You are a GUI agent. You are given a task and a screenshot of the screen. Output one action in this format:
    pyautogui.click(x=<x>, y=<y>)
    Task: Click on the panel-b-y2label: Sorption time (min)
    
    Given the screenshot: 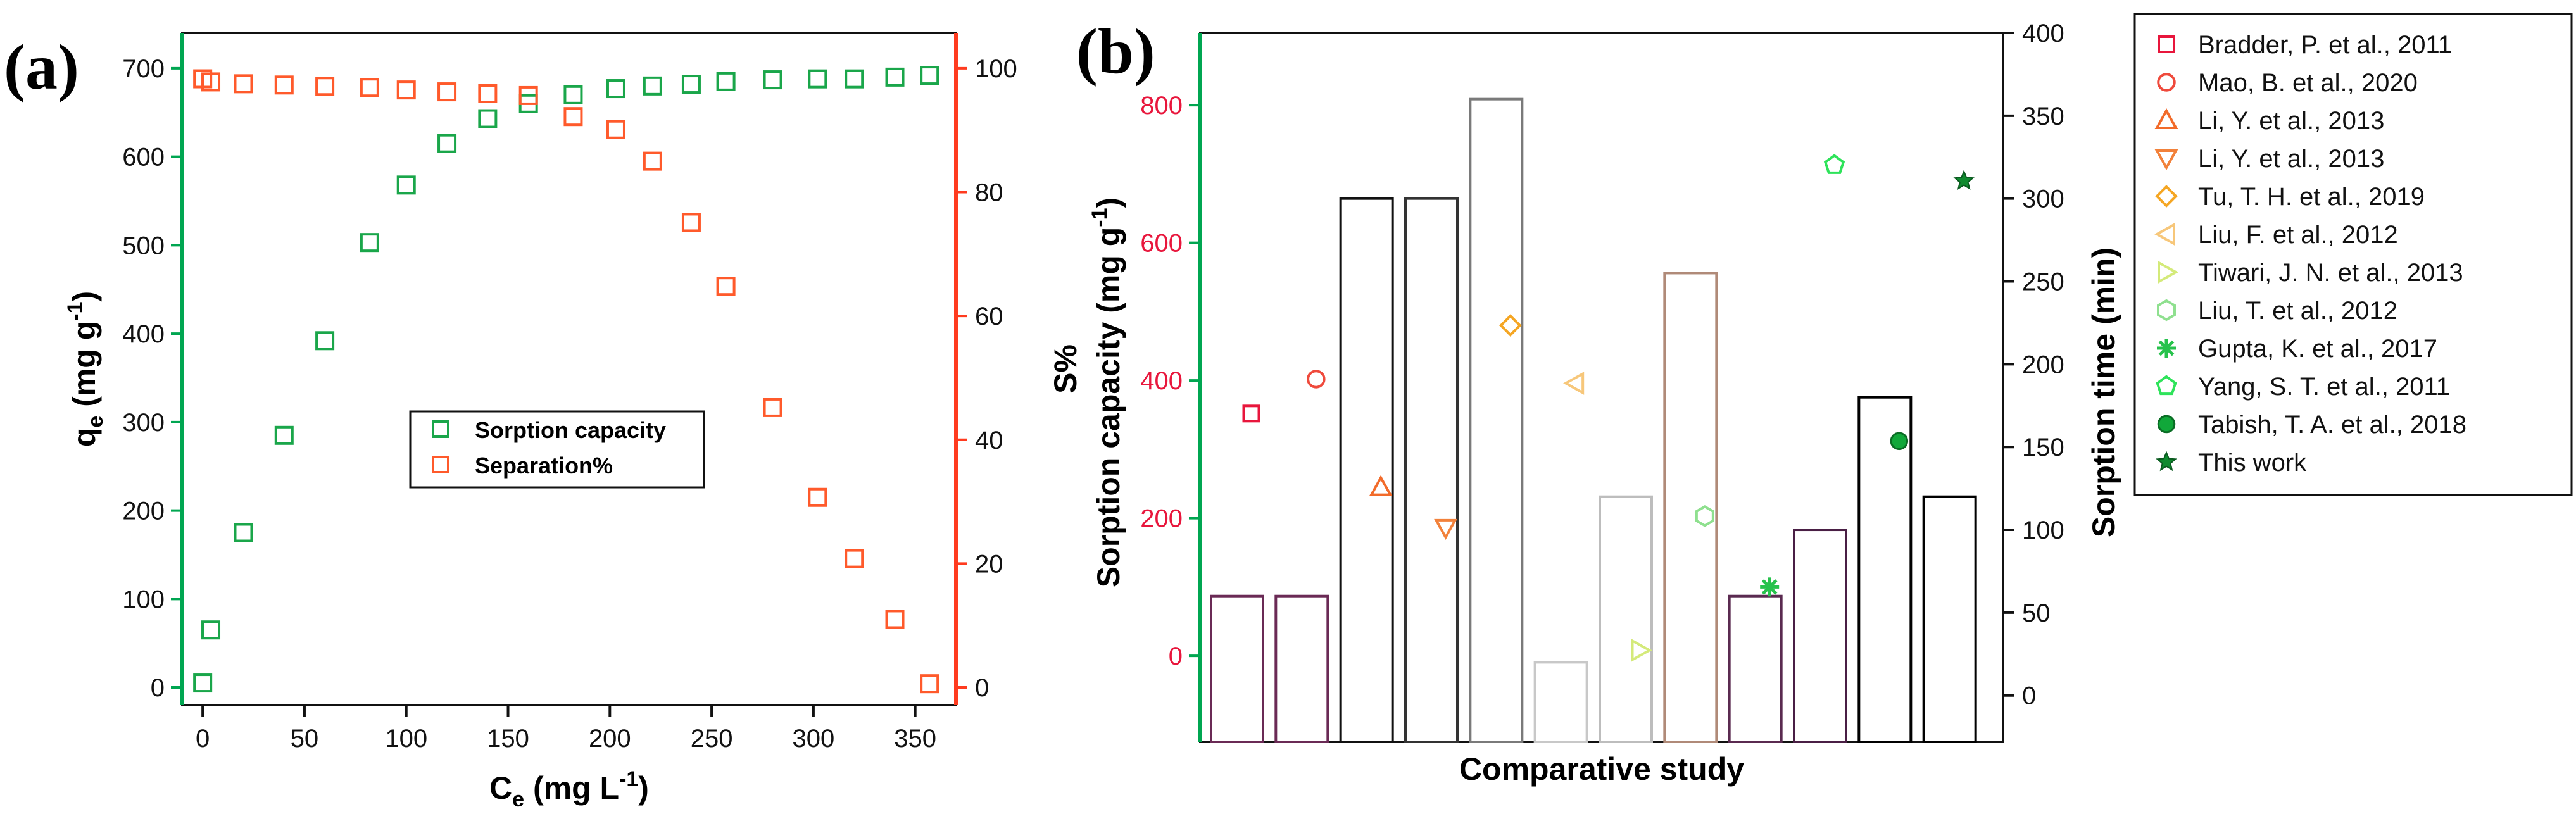 What is the action you would take?
    pyautogui.click(x=2103, y=392)
    